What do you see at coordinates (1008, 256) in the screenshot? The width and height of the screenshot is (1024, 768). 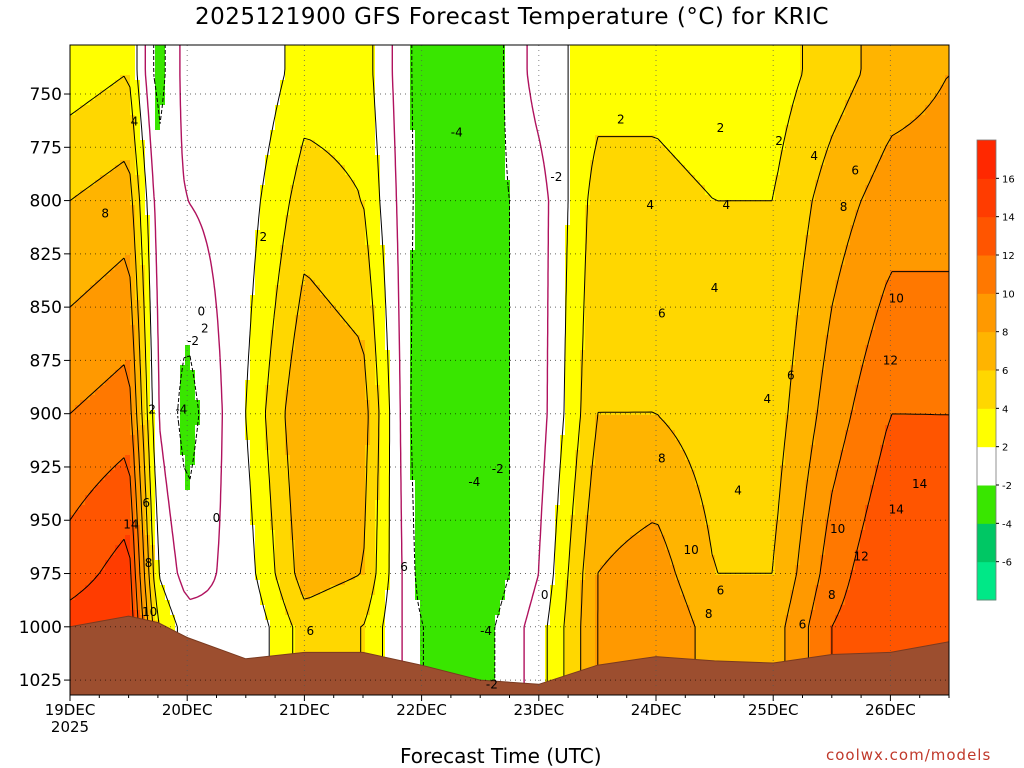 I see `colorbar-label: 12` at bounding box center [1008, 256].